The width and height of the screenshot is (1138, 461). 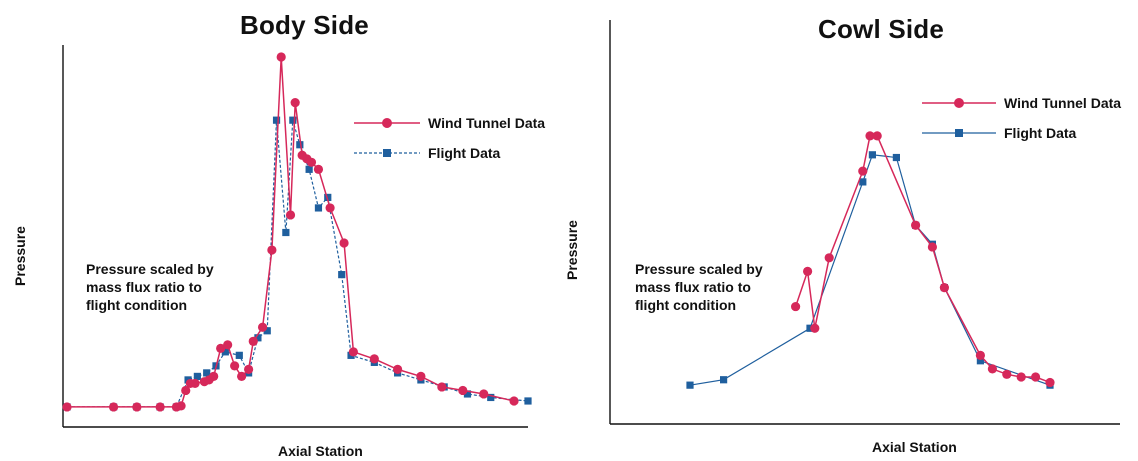 I want to click on chart-title: Cowl Side, so click(x=881, y=29).